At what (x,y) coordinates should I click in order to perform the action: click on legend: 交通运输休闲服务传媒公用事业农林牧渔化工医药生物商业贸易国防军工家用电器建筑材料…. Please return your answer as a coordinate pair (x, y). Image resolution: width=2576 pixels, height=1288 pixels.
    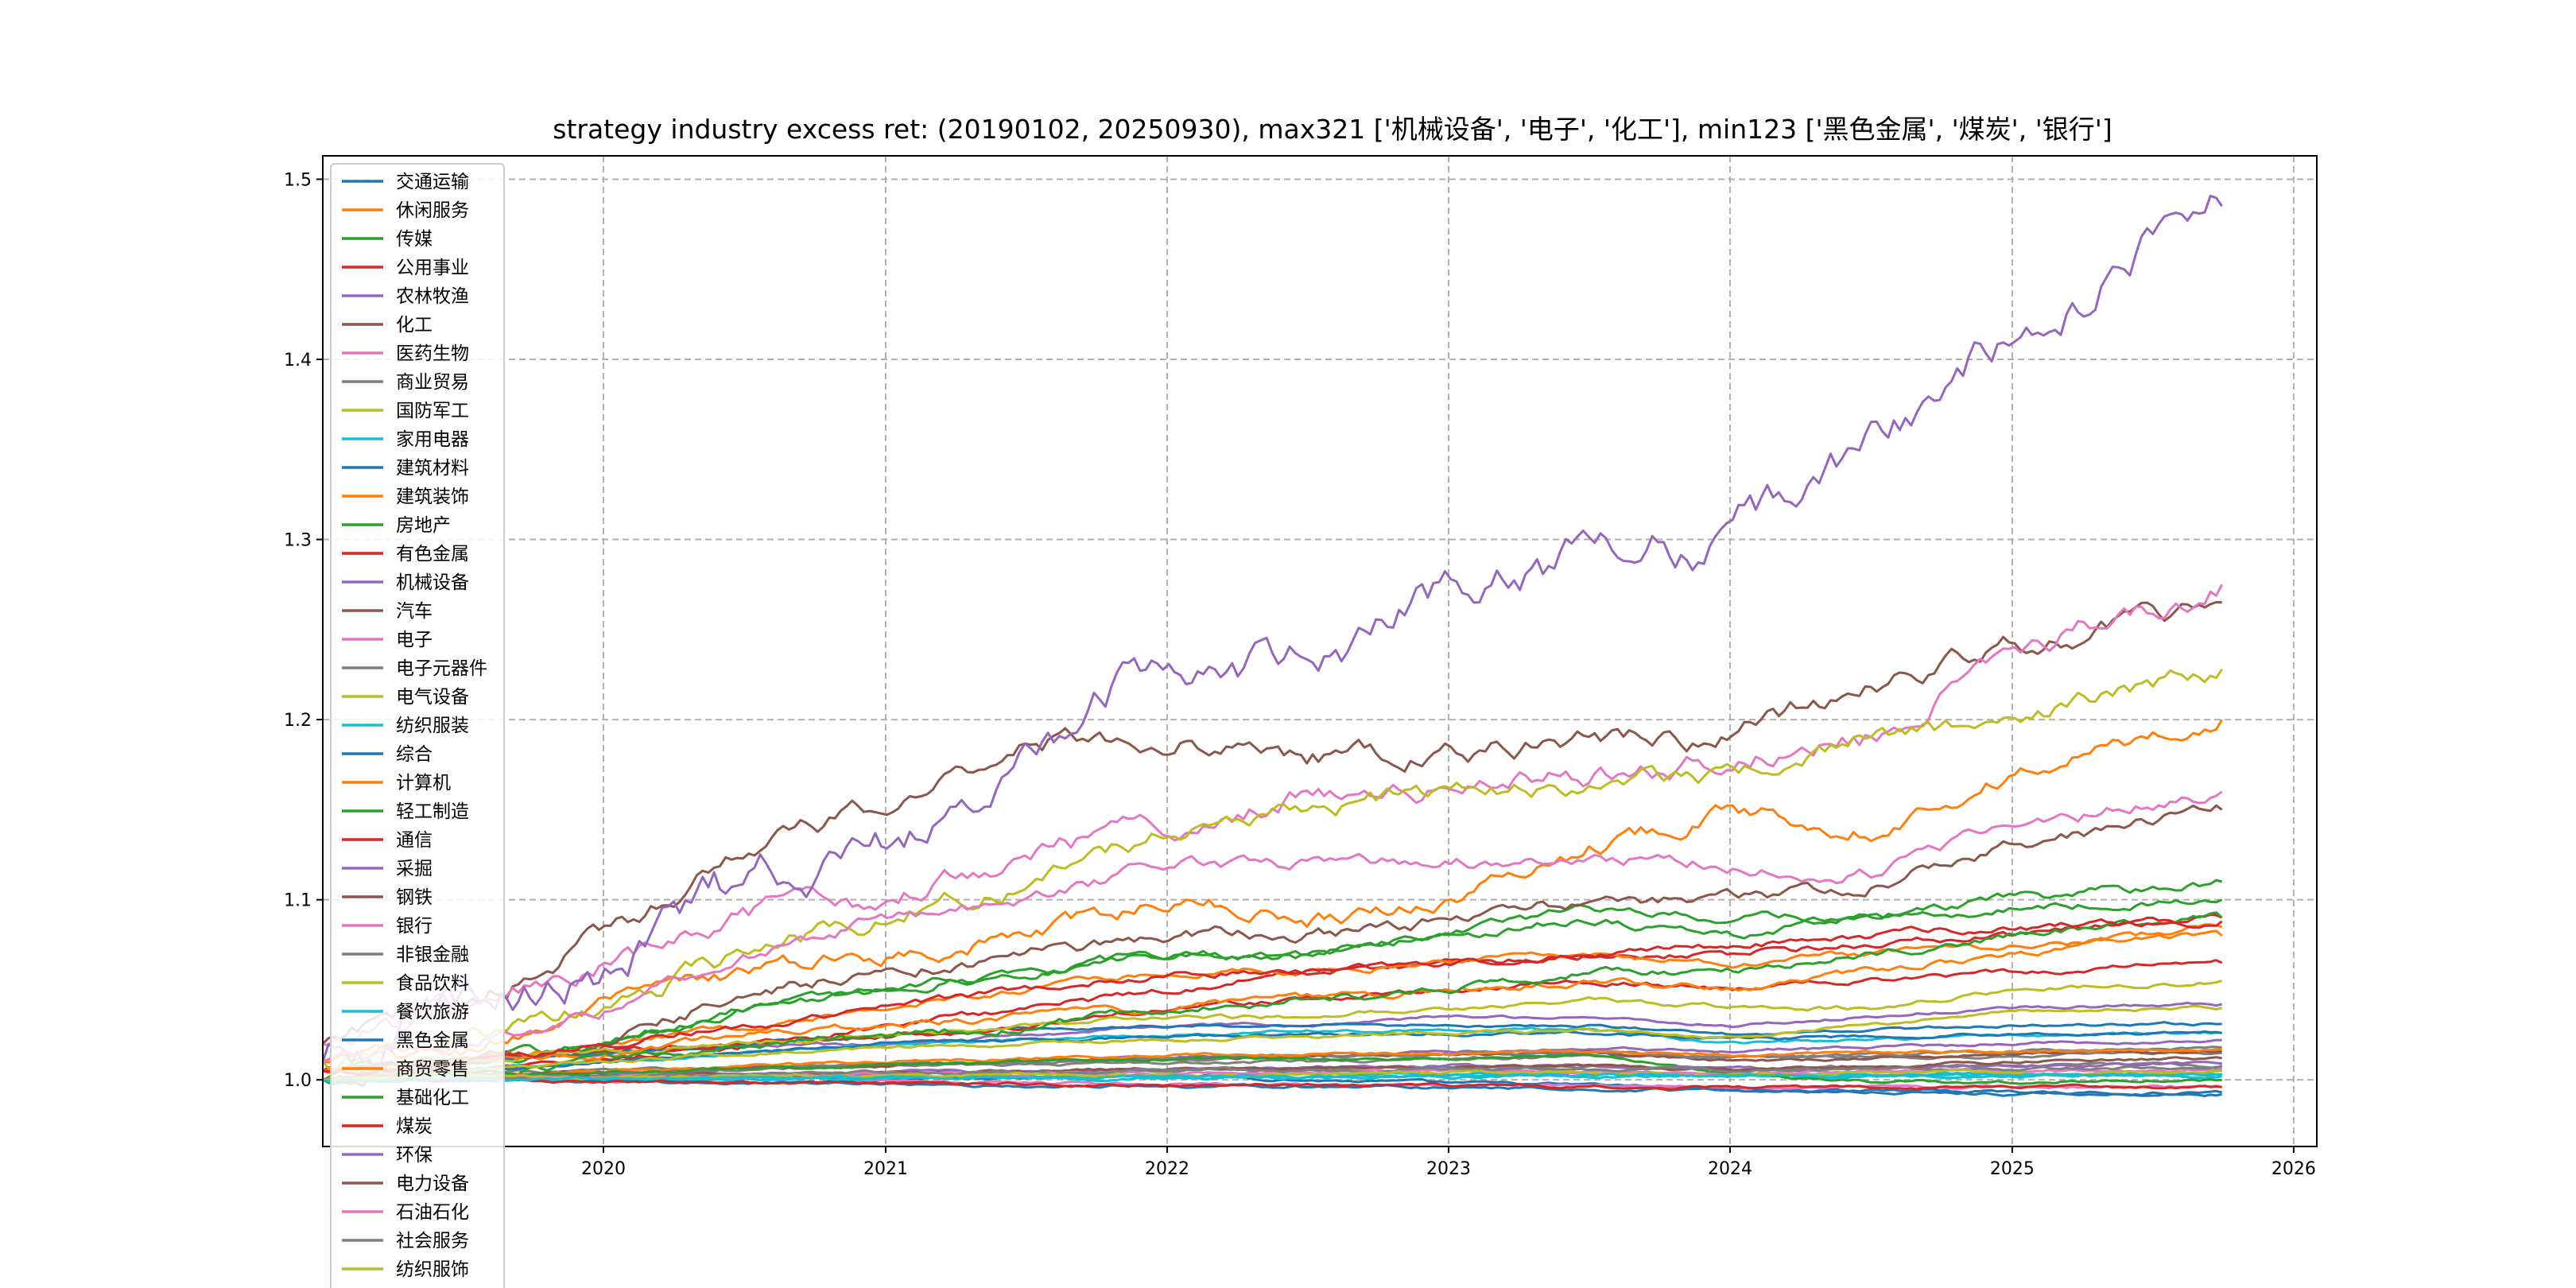
    Looking at the image, I should click on (418, 726).